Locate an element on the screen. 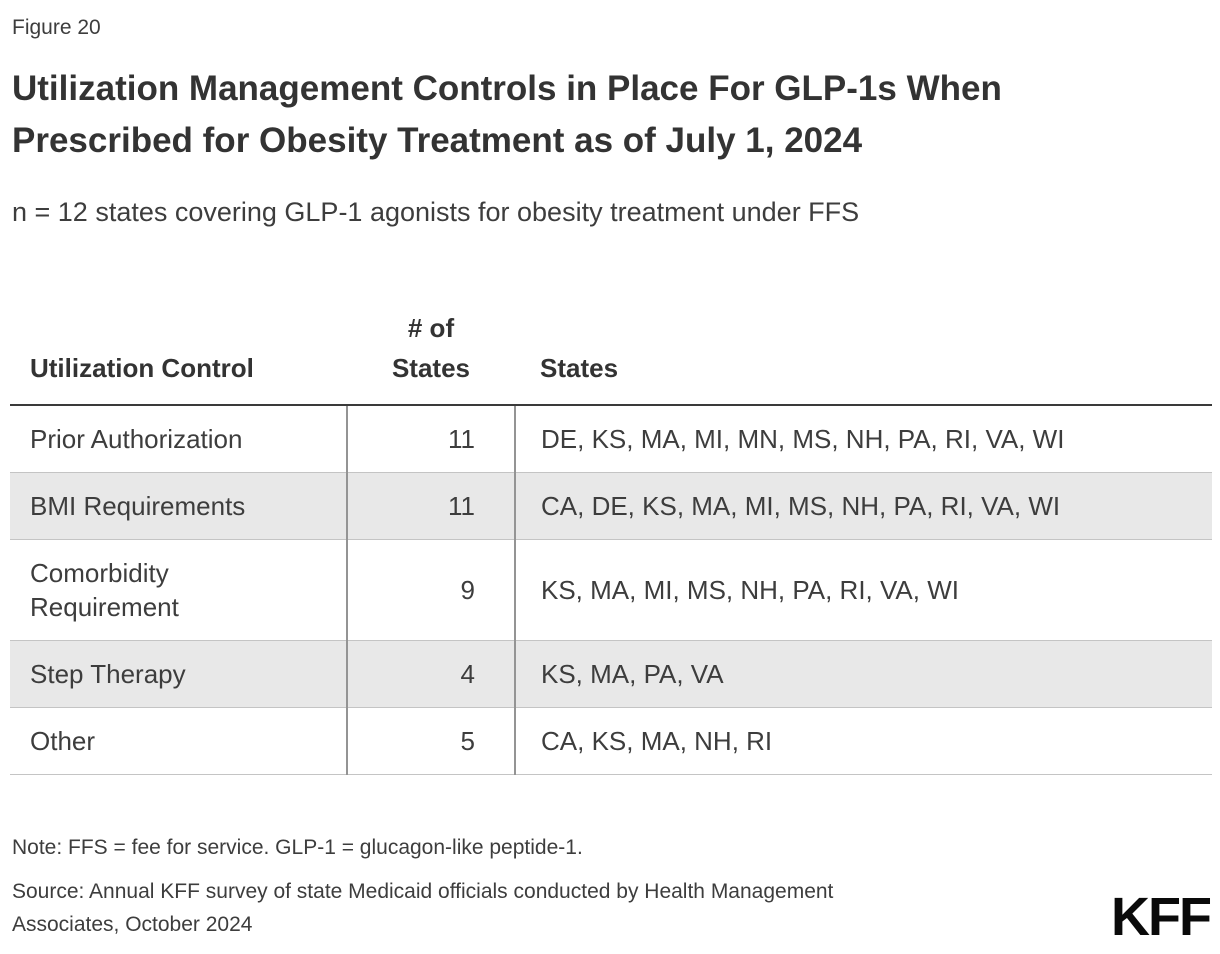 This screenshot has height=954, width=1220. column-header-number-of-states-line-1: # of is located at coordinates (431, 328).